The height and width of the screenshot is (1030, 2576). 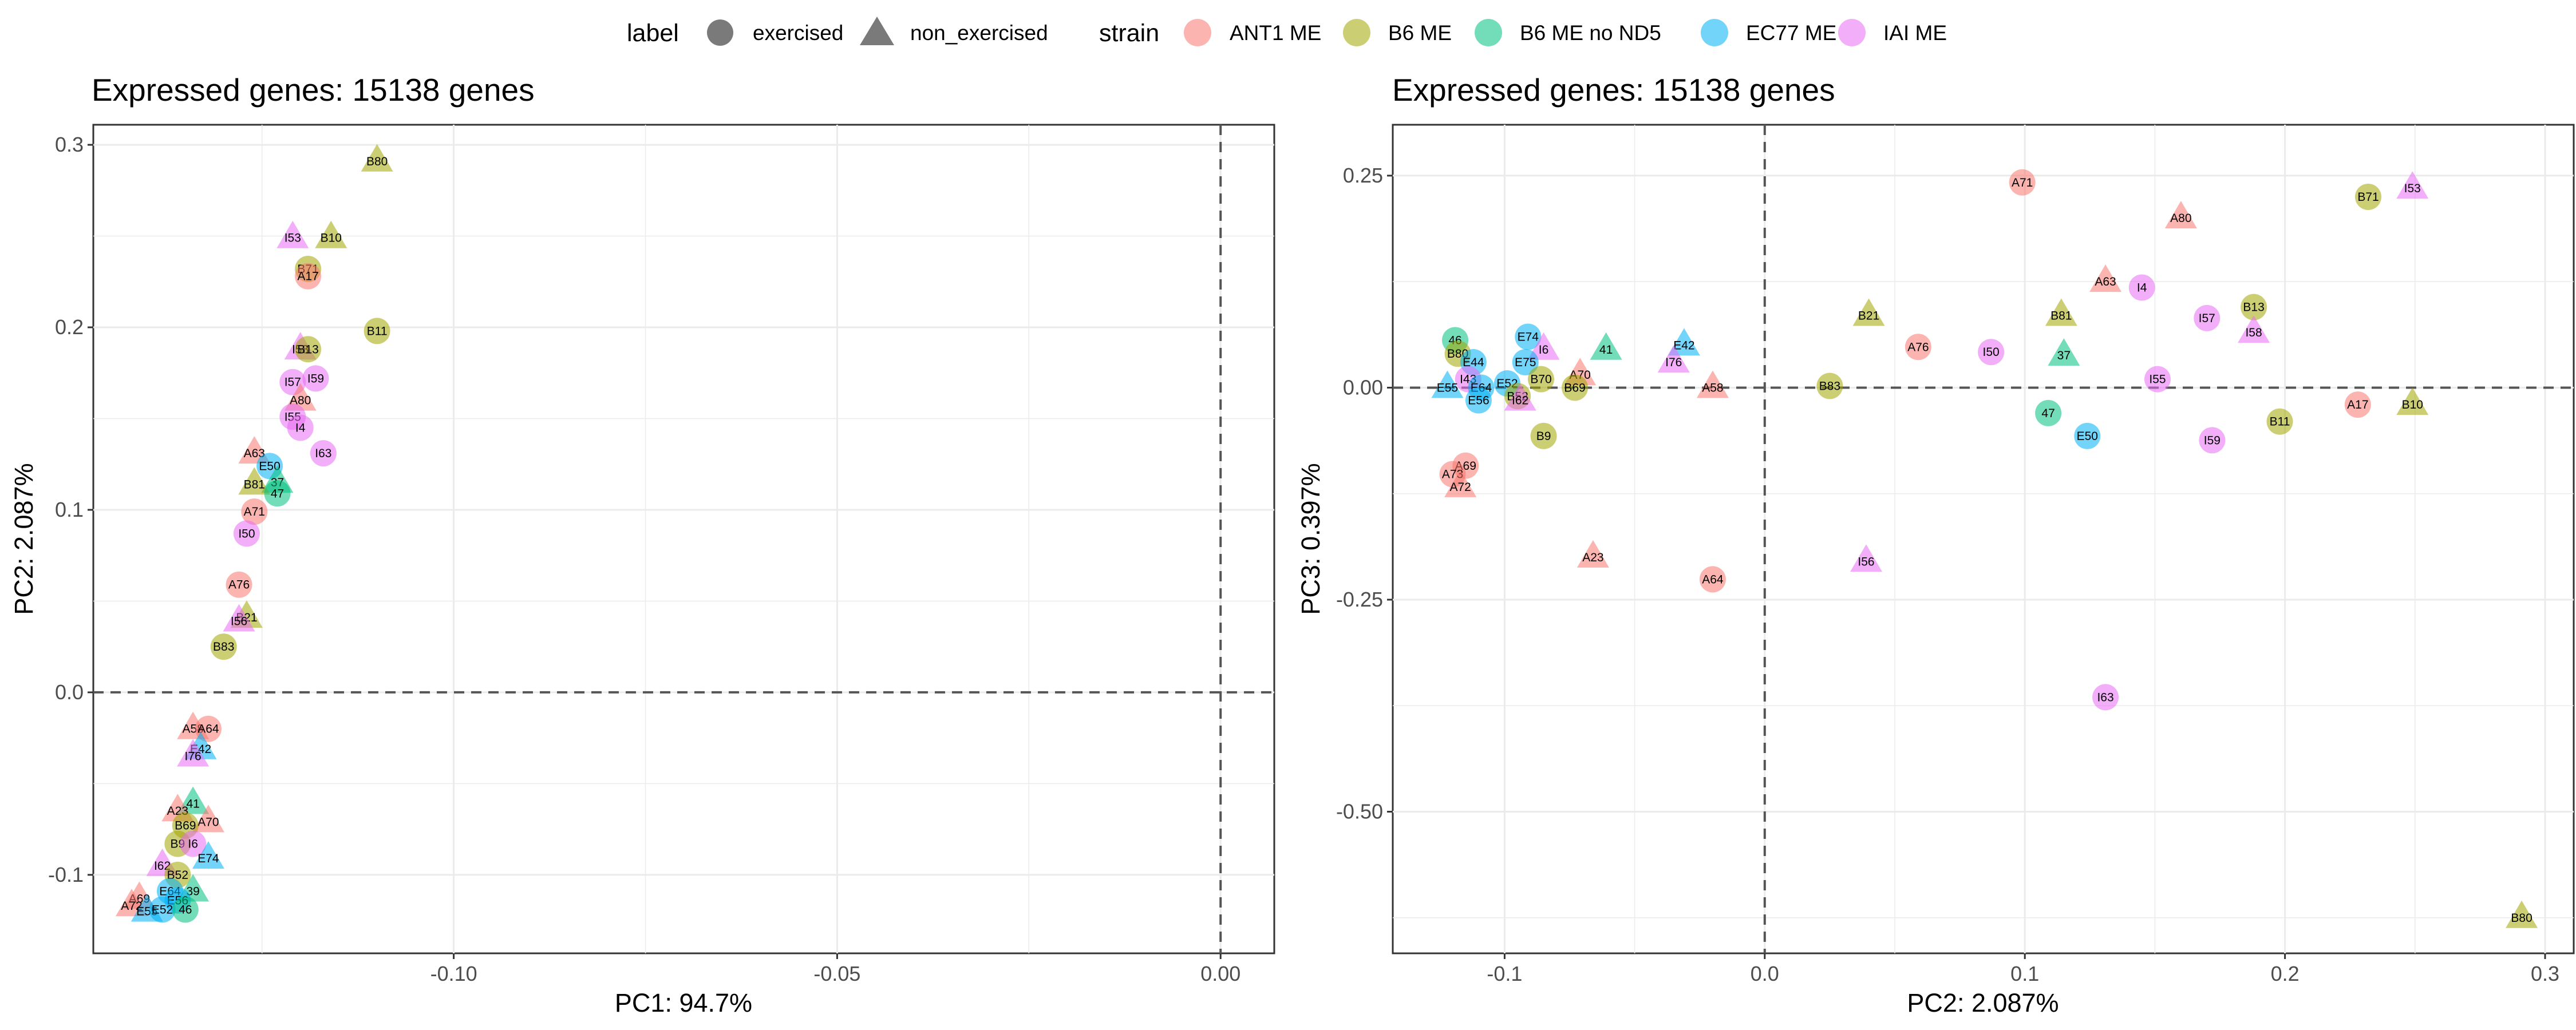 I want to click on point-label: B81, so click(x=254, y=484).